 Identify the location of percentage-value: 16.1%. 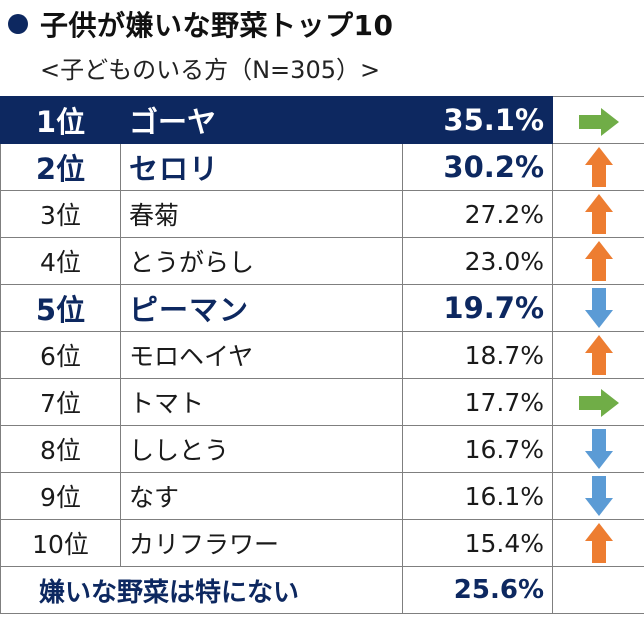
(477, 496).